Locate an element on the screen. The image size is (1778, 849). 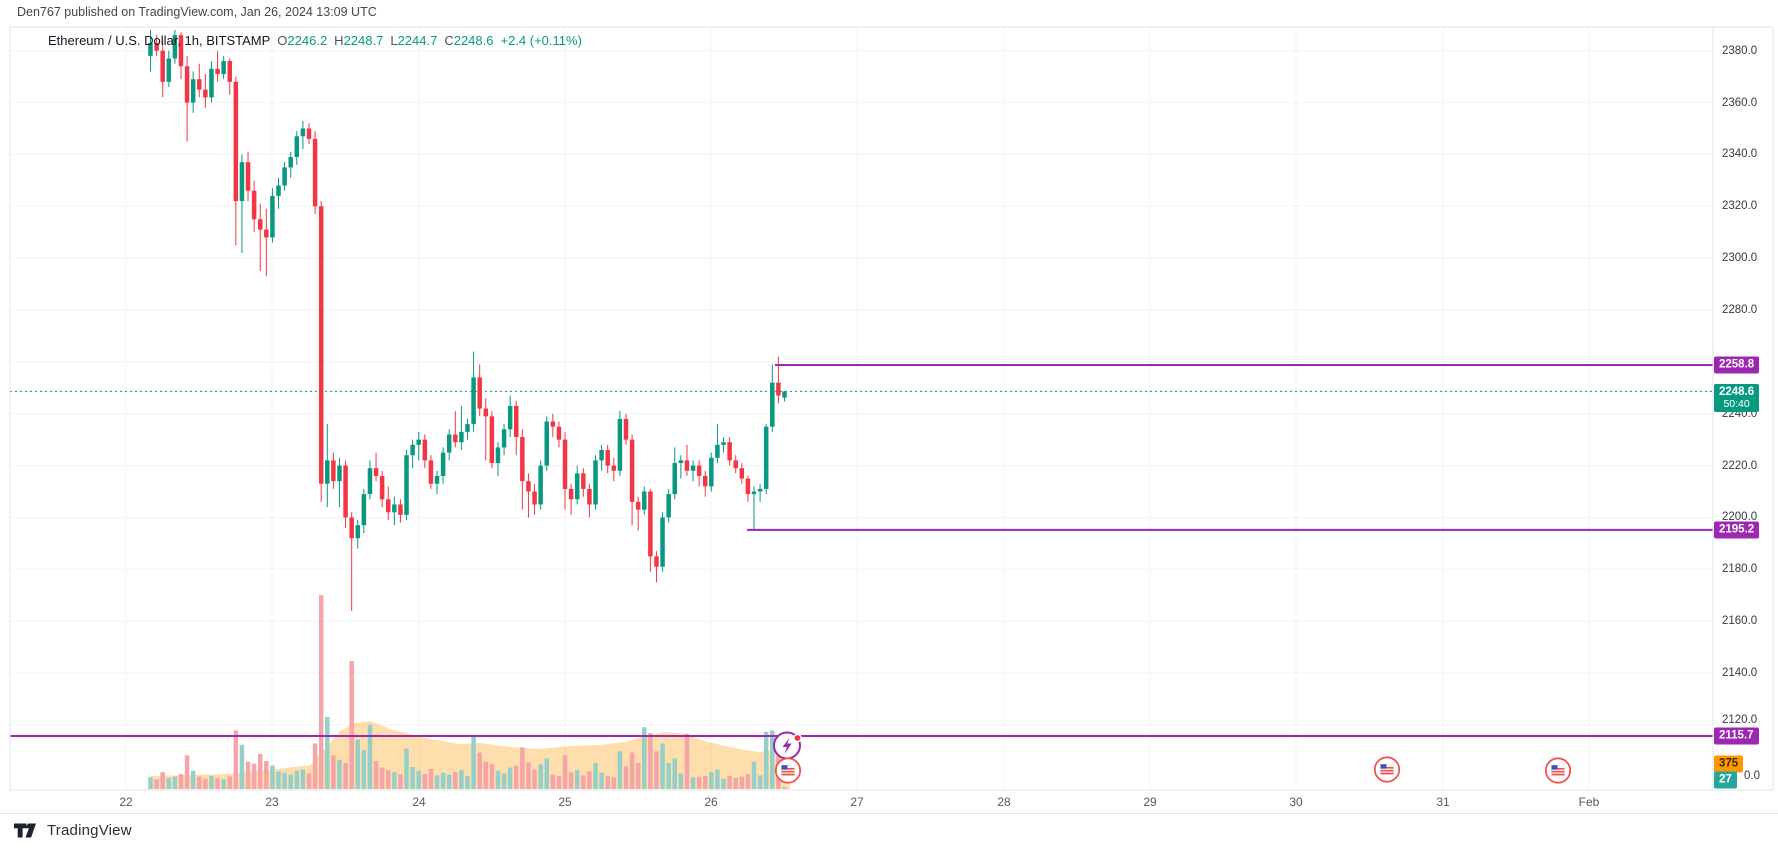
resistance-level-badge: 2258.8 is located at coordinates (1737, 365).